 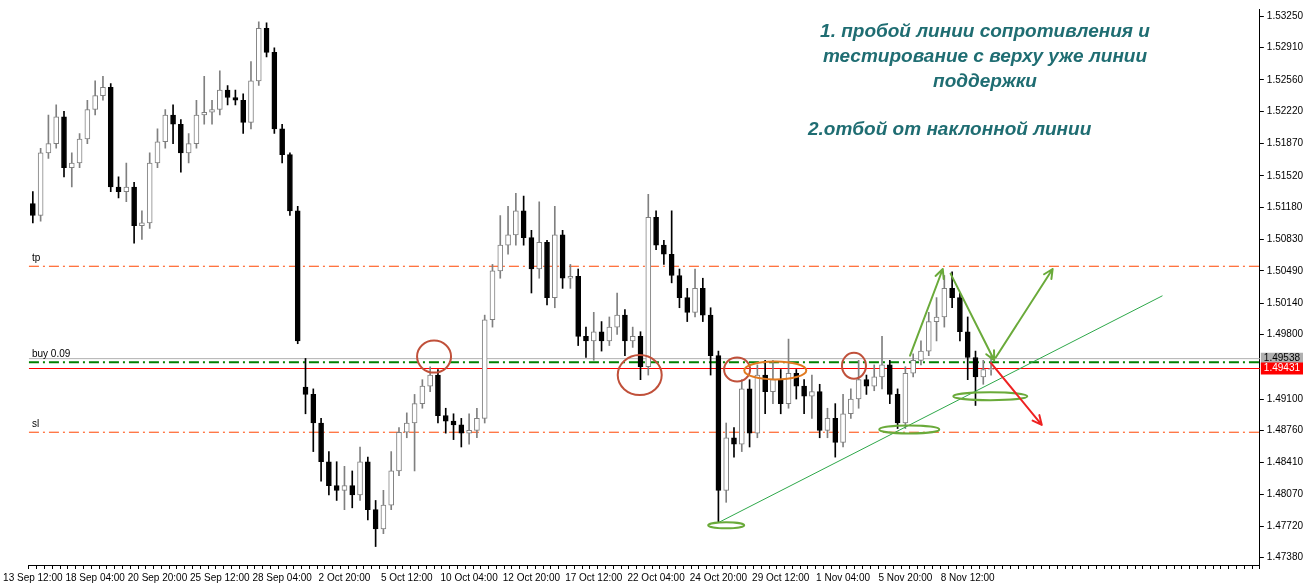 What do you see at coordinates (407, 577) in the screenshot?
I see `x-tick-label: 5 Oct 12:00` at bounding box center [407, 577].